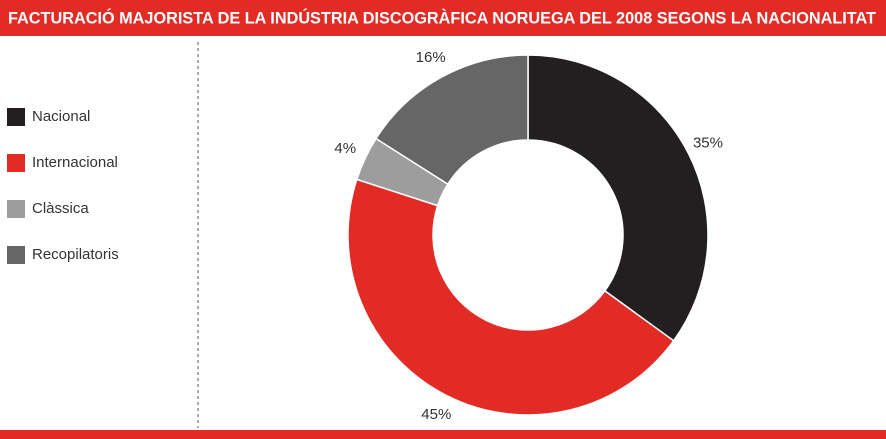 This screenshot has height=439, width=886. What do you see at coordinates (345, 148) in the screenshot?
I see `data-label: 4%` at bounding box center [345, 148].